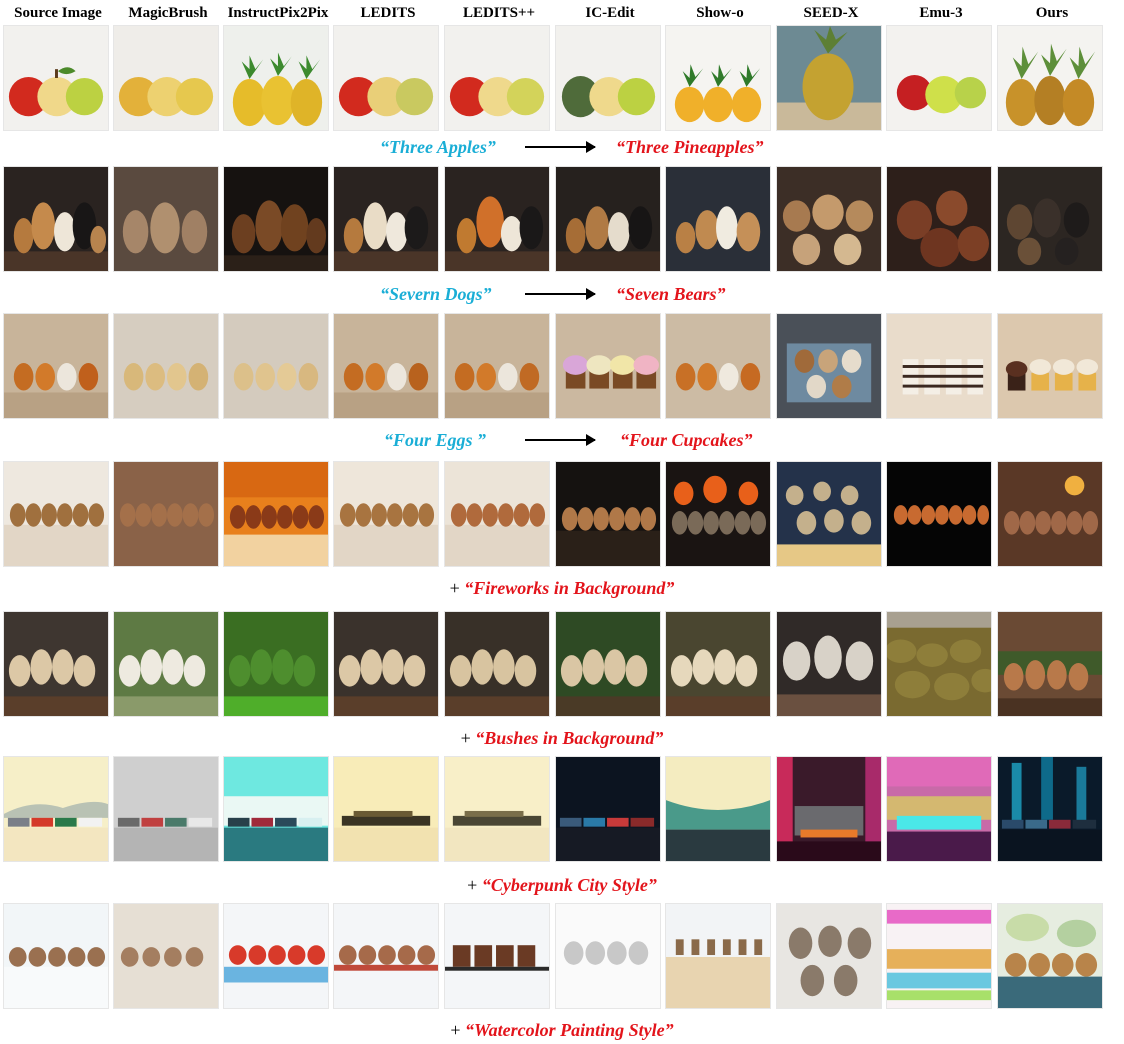 The image size is (1124, 1044). I want to click on caption-row-2: “Severn Dogs” “Seven Bears”, so click(562, 294).